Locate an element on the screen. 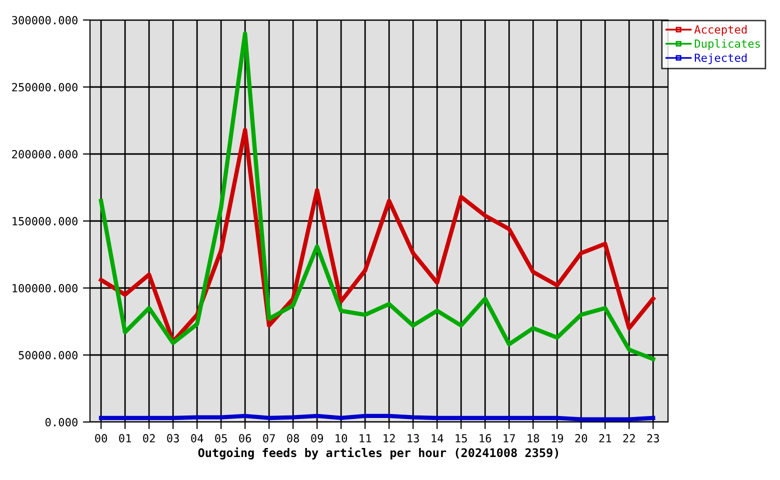 Image resolution: width=780 pixels, height=480 pixels. x-tick-label: 19 is located at coordinates (558, 438).